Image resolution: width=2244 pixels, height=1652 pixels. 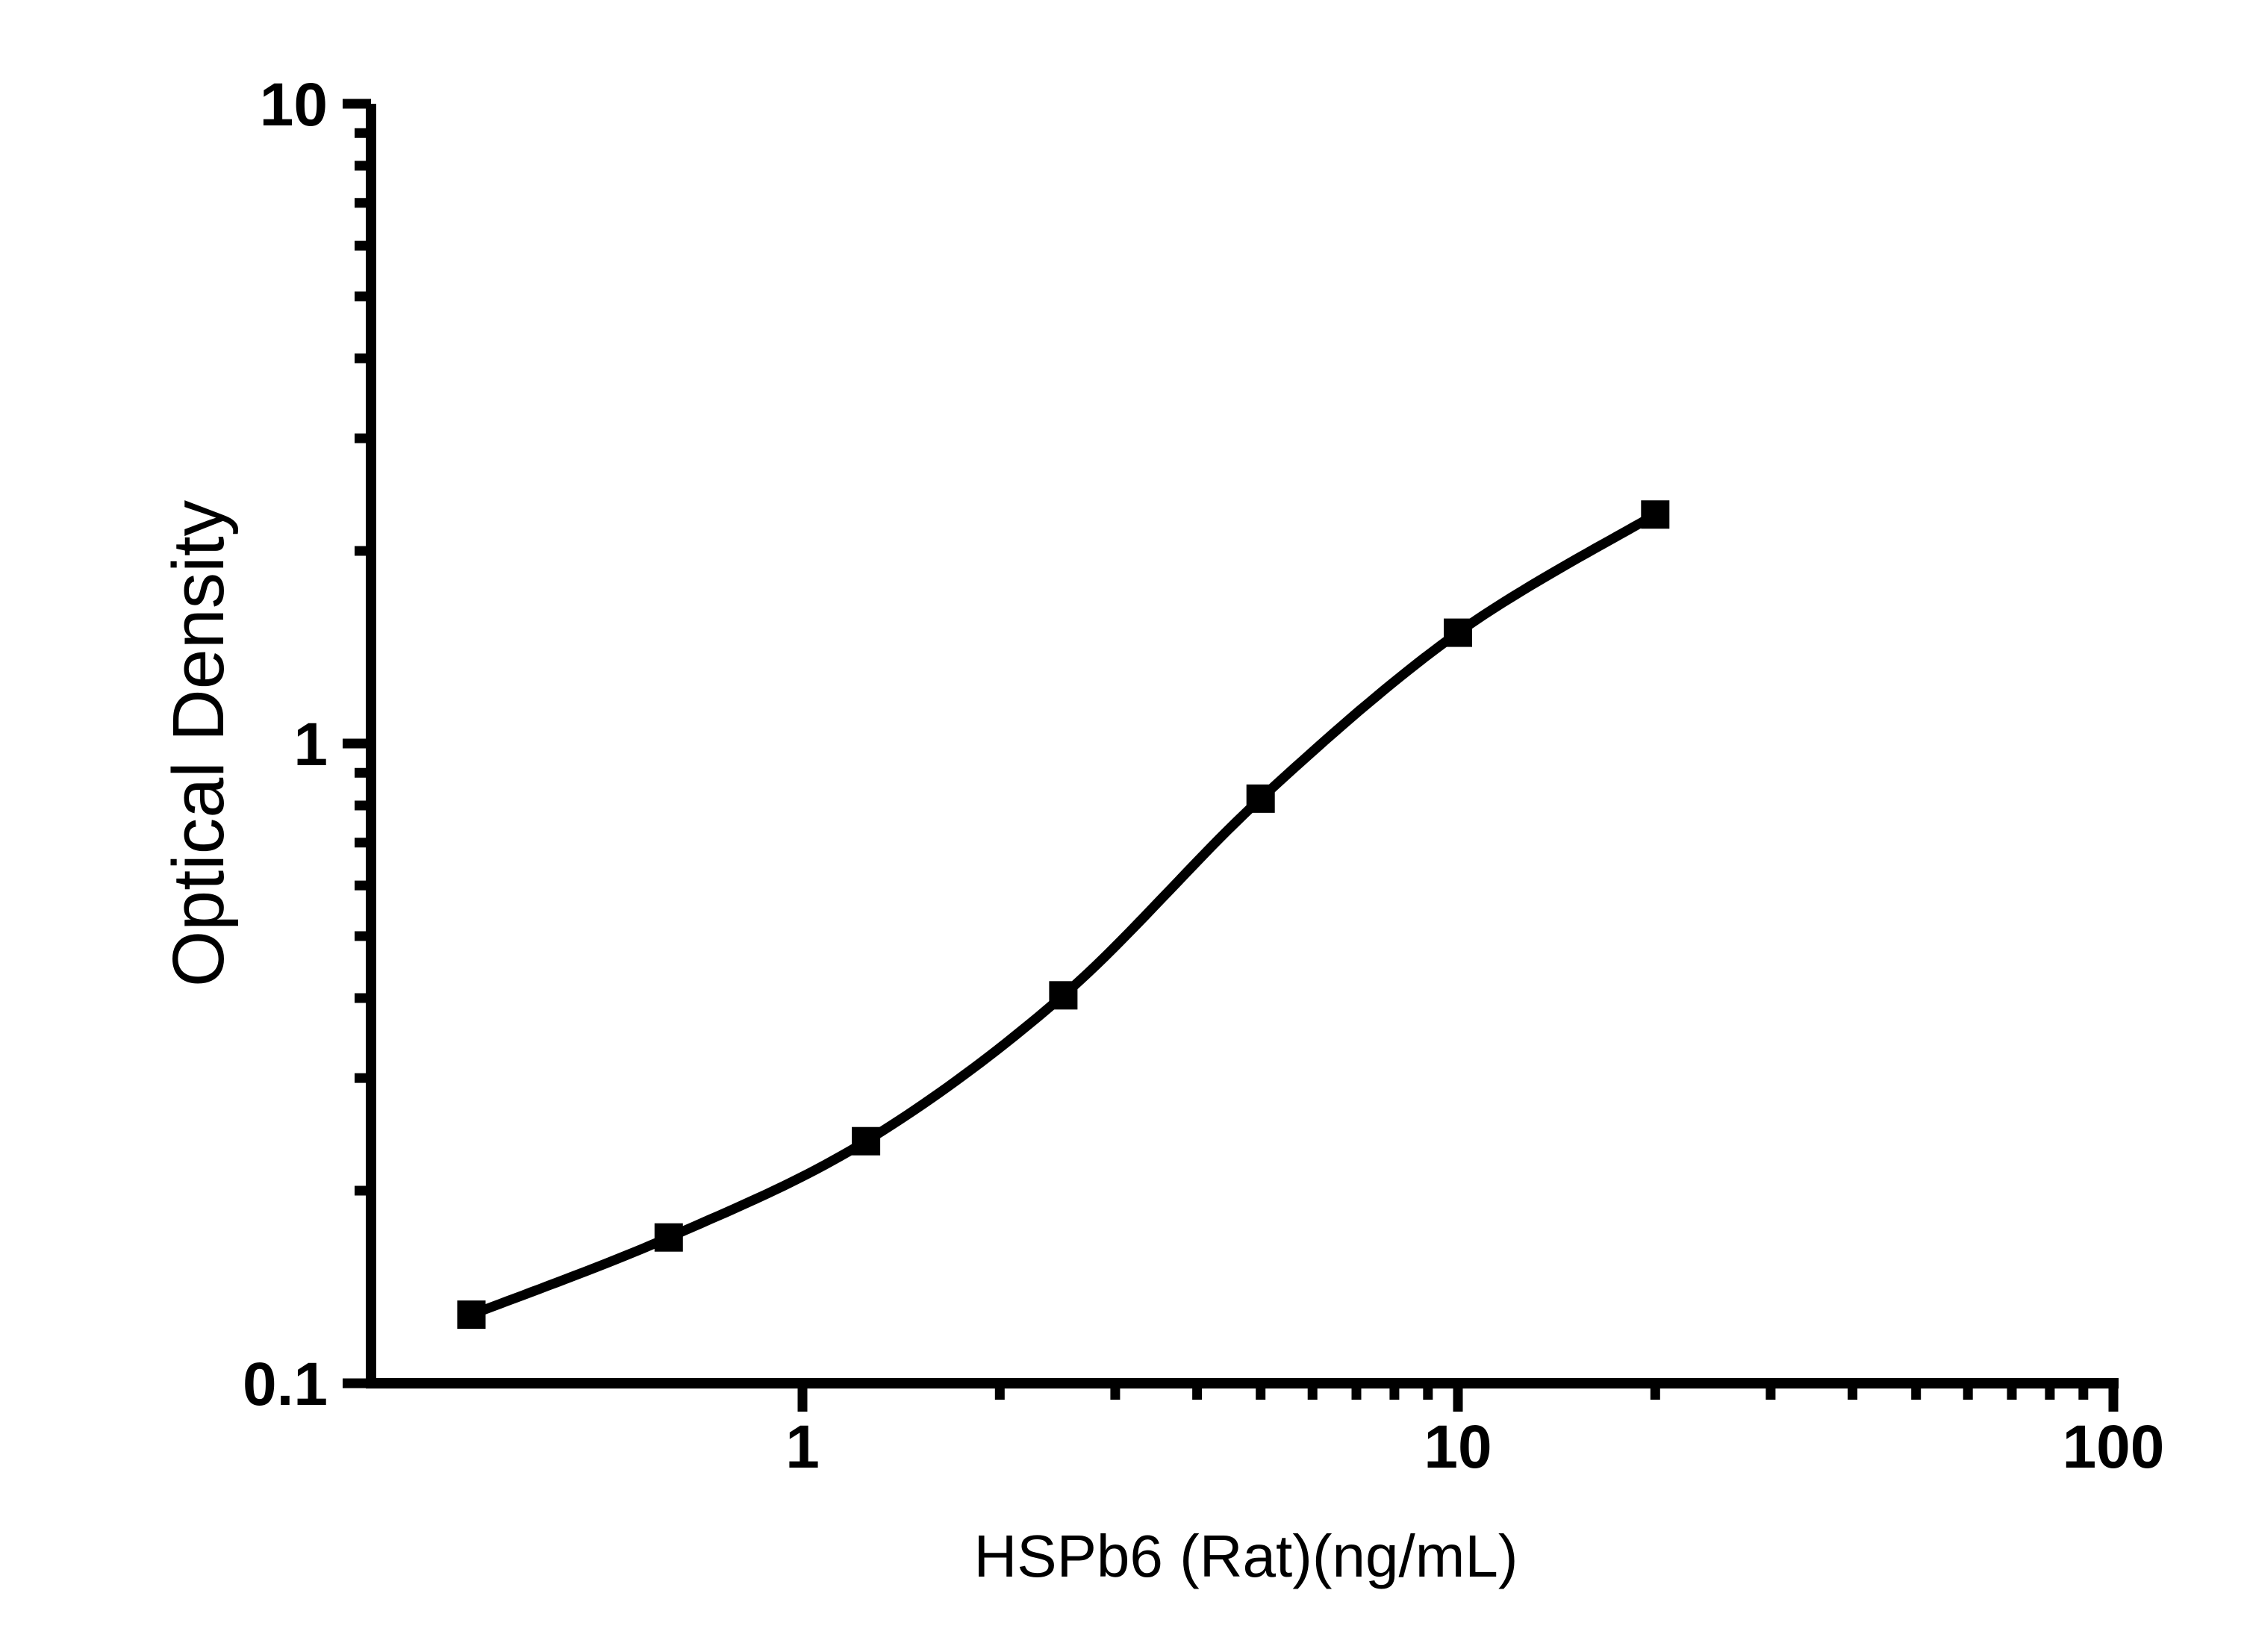 I want to click on y-axis-title: Optical Density, so click(x=198, y=743).